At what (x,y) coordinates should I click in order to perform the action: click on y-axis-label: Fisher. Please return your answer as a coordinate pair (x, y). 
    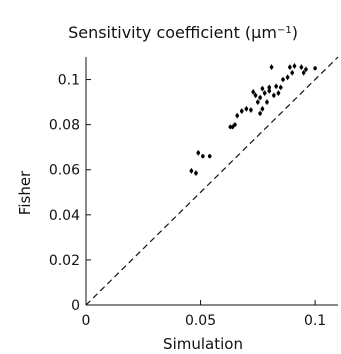
    Looking at the image, I should click on (25, 192).